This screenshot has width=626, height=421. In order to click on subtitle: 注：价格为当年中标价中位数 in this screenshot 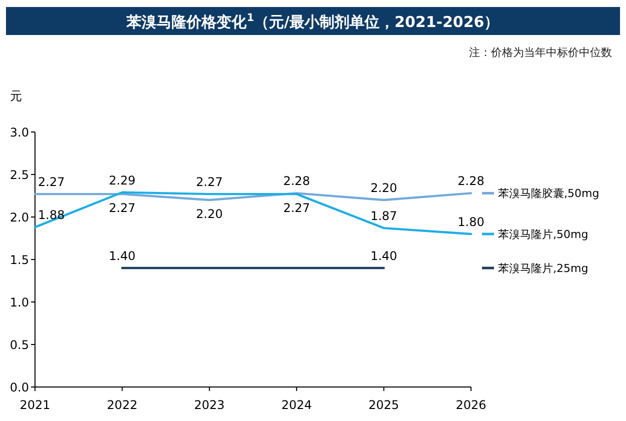, I will do `click(540, 52)`.